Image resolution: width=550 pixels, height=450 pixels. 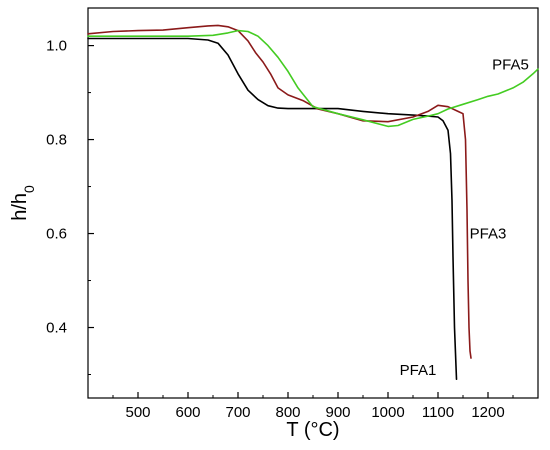 What do you see at coordinates (337, 412) in the screenshot?
I see `x-tick-label: 900` at bounding box center [337, 412].